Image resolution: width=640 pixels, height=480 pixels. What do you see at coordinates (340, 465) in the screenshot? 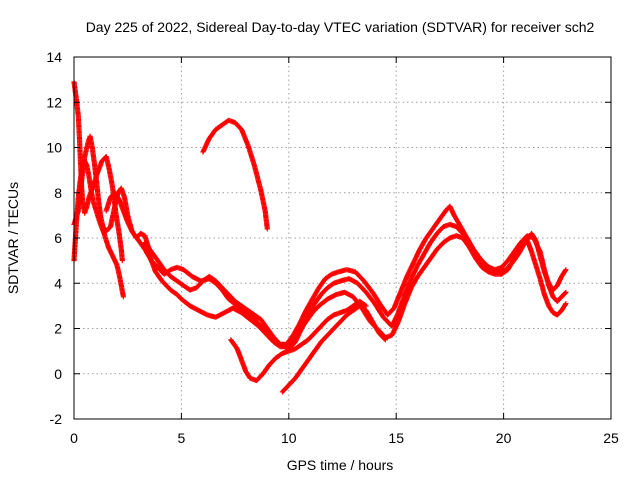
I see `x-axis-label: GPS time / hours` at bounding box center [340, 465].